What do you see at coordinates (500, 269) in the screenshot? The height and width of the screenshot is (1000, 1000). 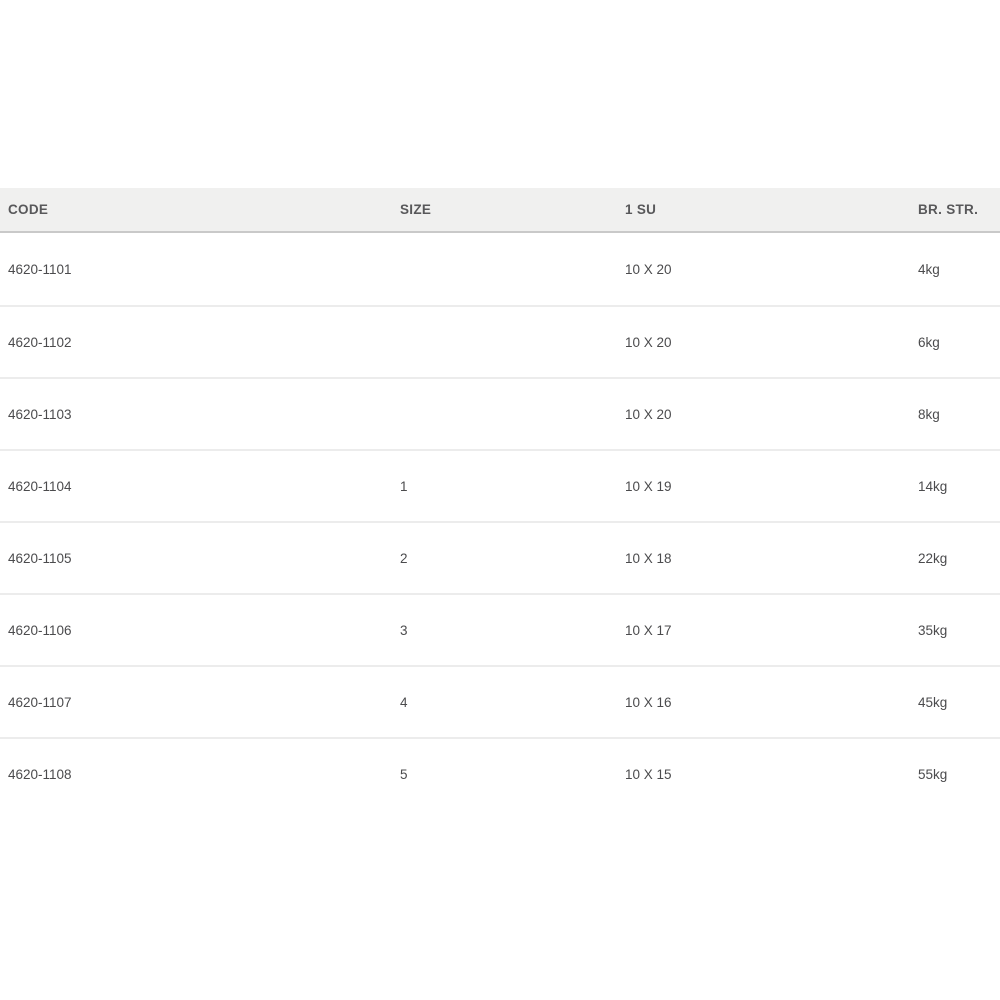 I see `table-row: 4620-1101 10 X 20 4kg` at bounding box center [500, 269].